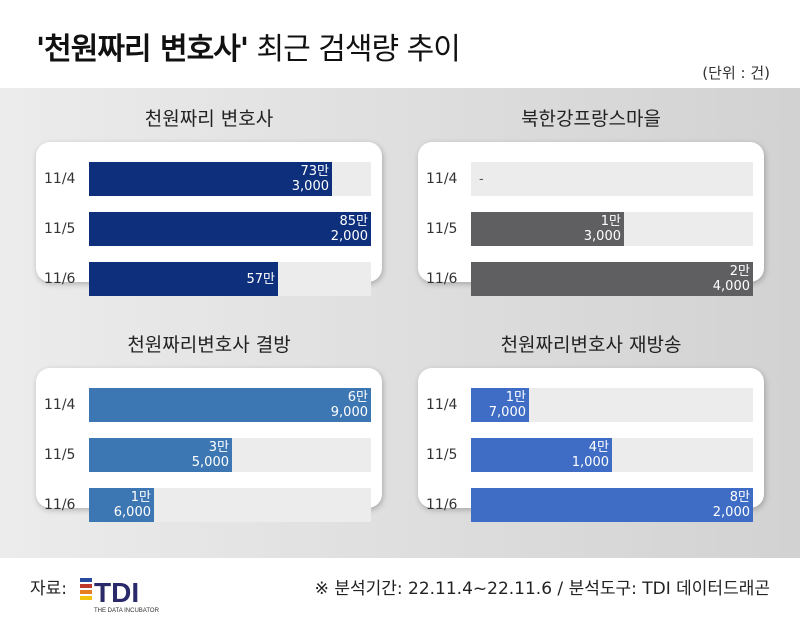  I want to click on data-label: 6만 9,000, so click(230, 405).